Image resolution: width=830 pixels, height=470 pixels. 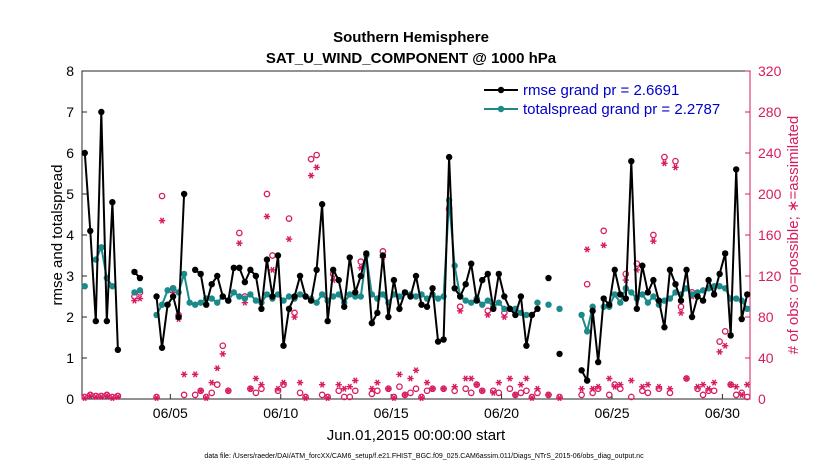 What do you see at coordinates (501, 90) in the screenshot?
I see `legend-rmse-marker` at bounding box center [501, 90].